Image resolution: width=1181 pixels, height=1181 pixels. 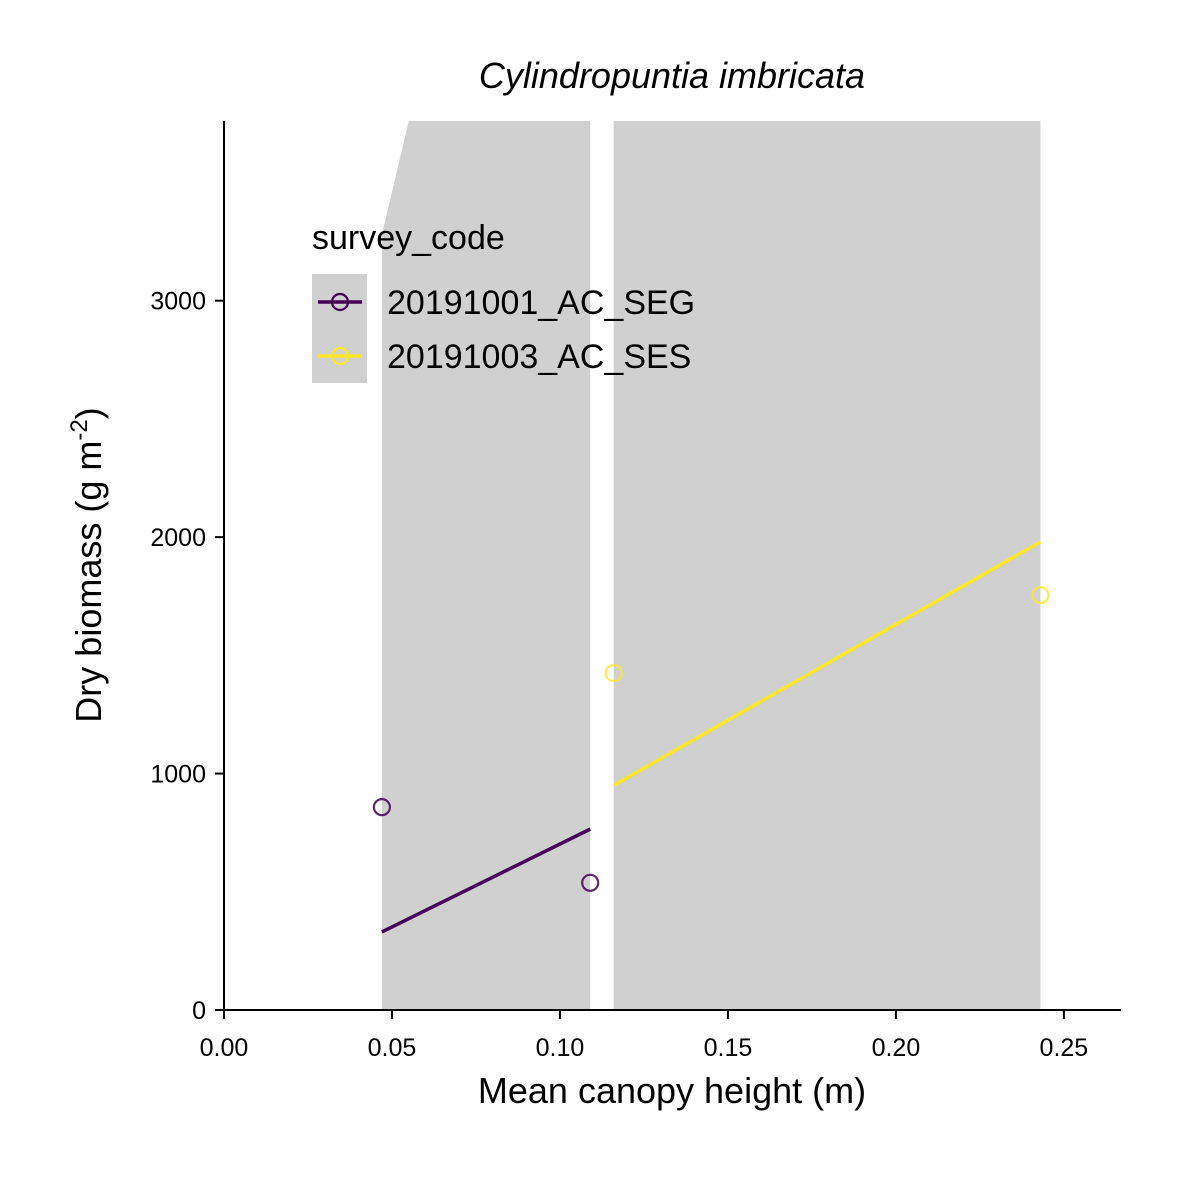 What do you see at coordinates (178, 775) in the screenshot?
I see `y-tick-label: 1000` at bounding box center [178, 775].